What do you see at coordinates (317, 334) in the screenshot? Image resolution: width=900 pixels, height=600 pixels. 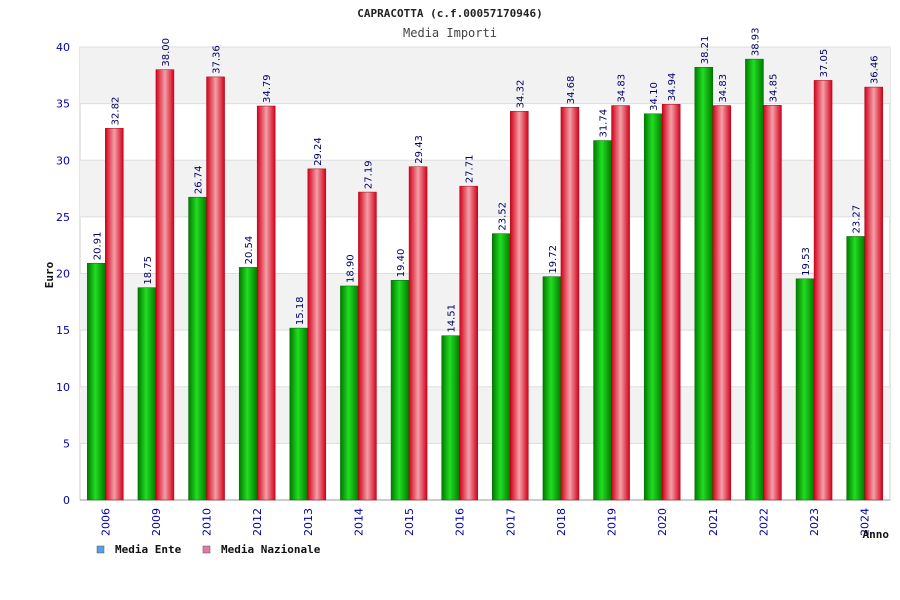 I see `bar-media-nazionale-2013` at bounding box center [317, 334].